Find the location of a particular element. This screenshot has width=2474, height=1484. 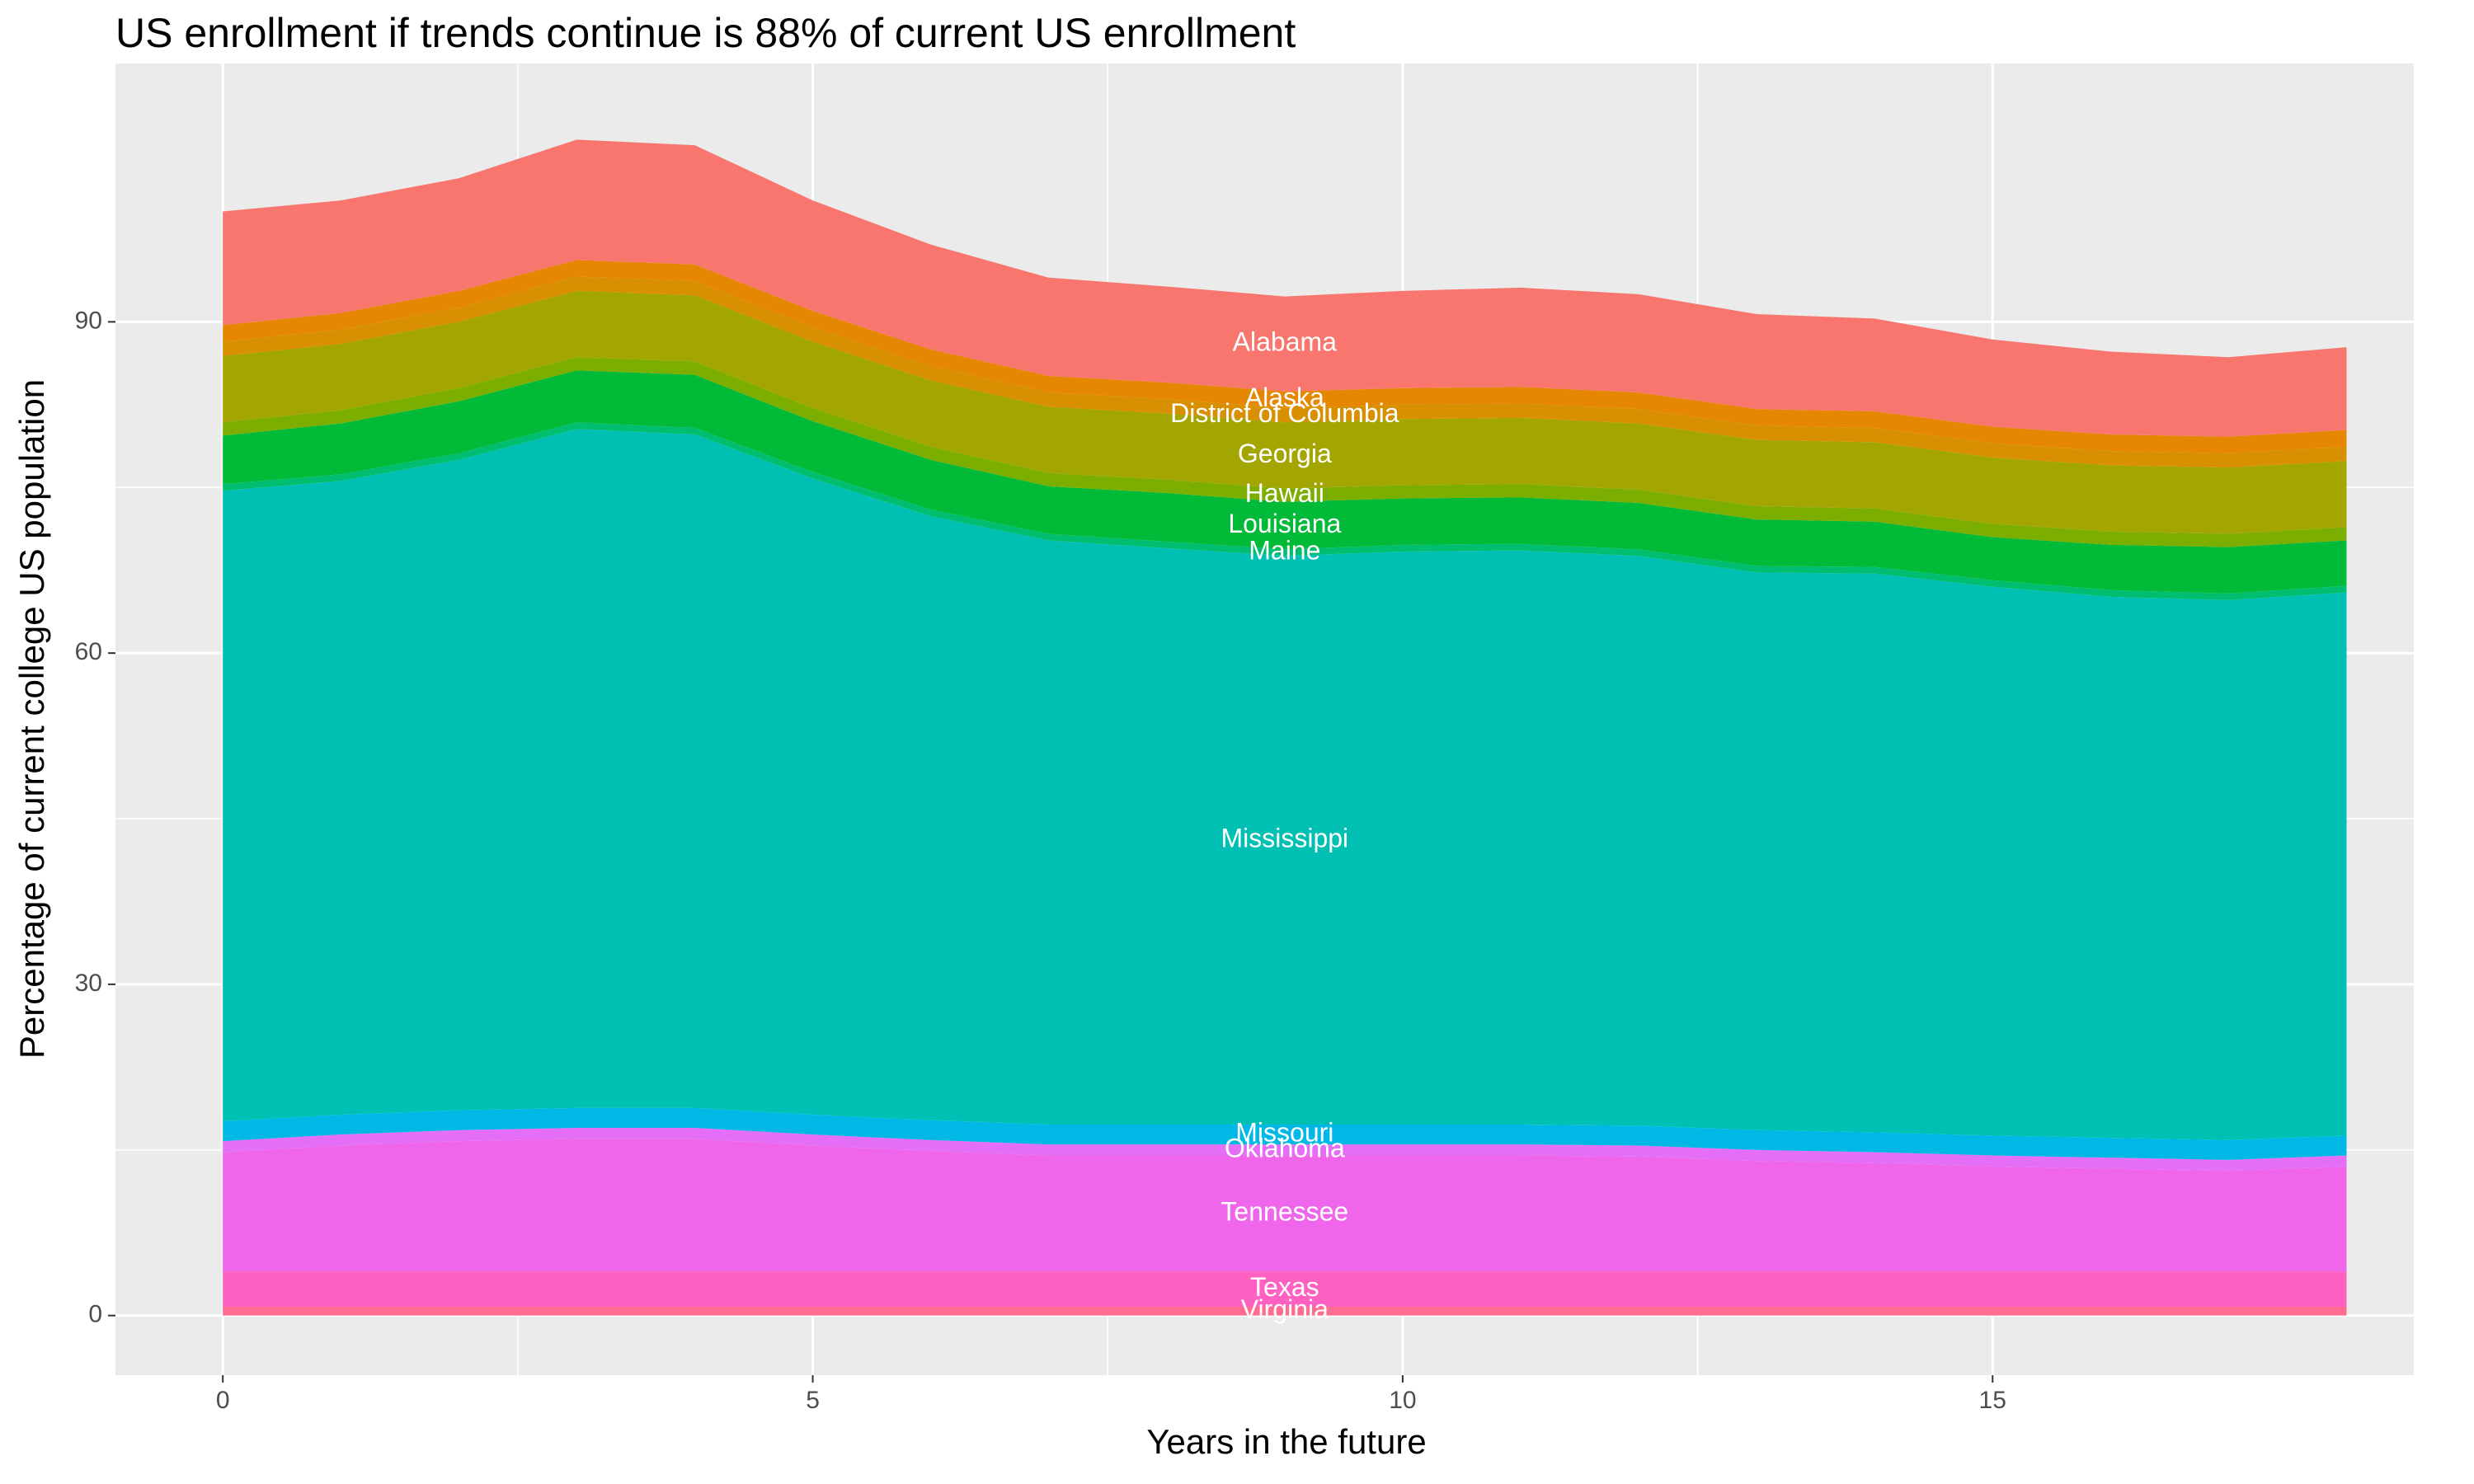

area-label: Mississippi is located at coordinates (1284, 838).